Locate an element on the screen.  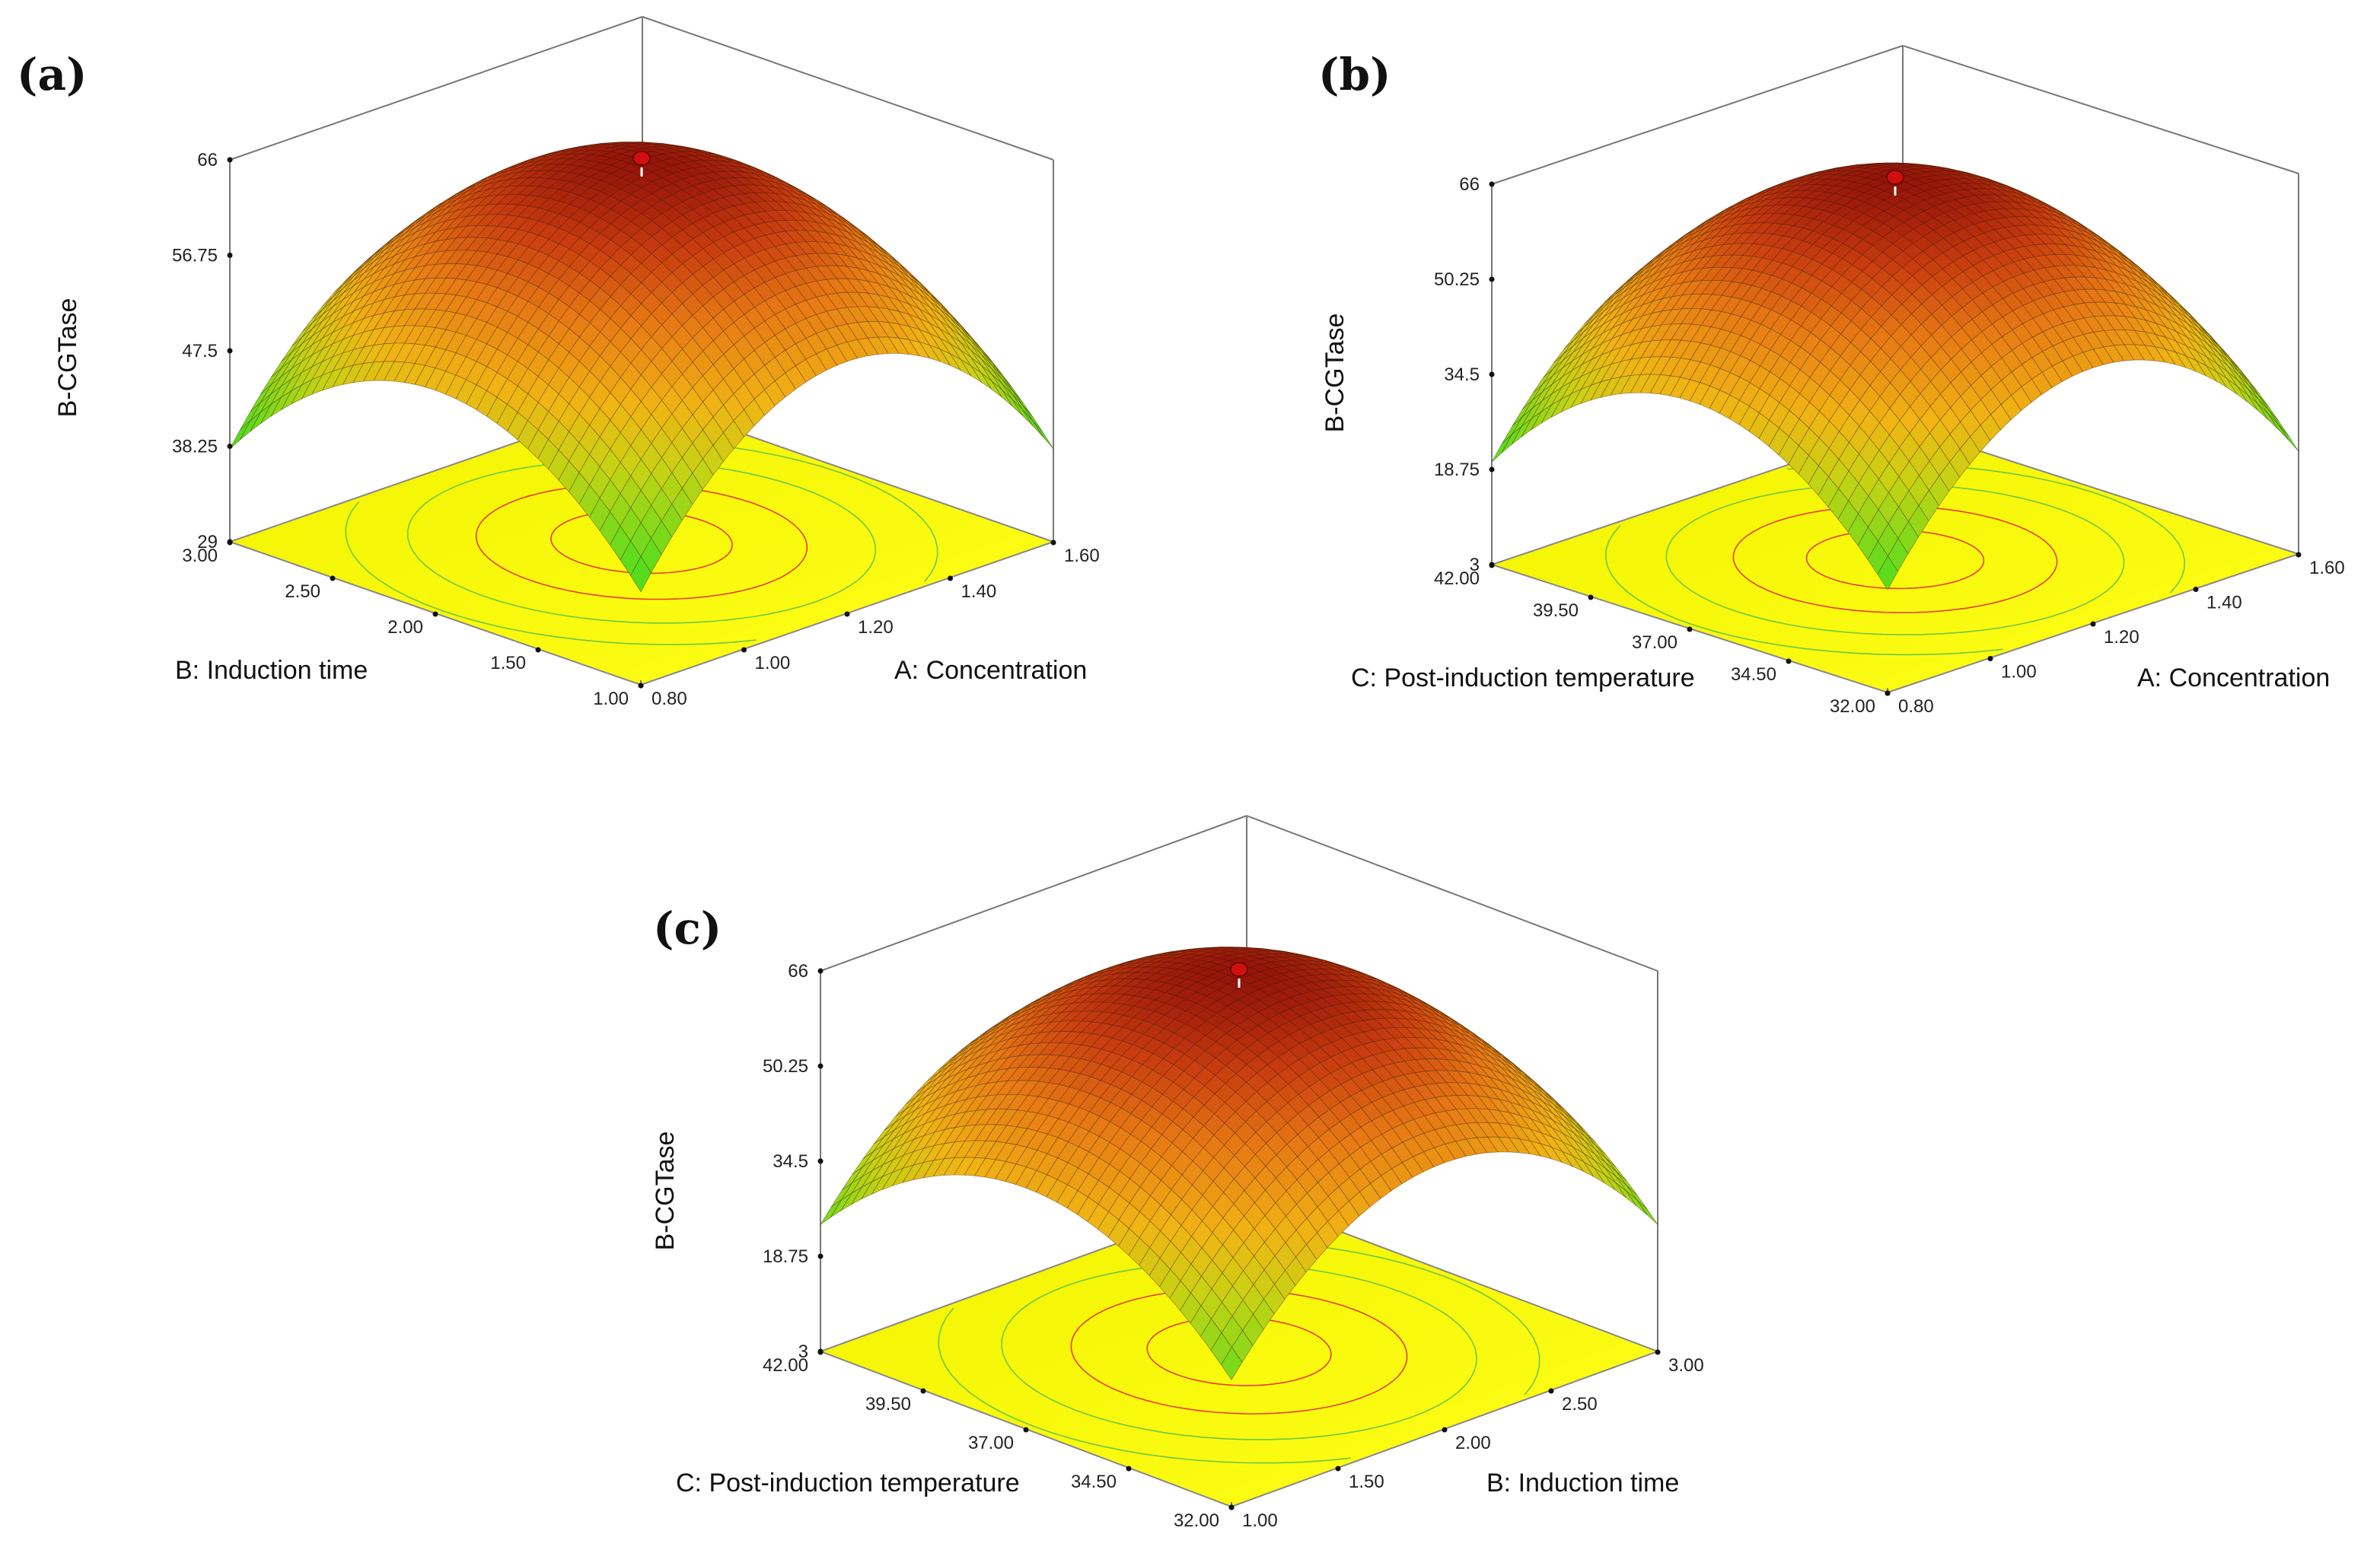
y-tick-label: 2.50 is located at coordinates (302, 591).